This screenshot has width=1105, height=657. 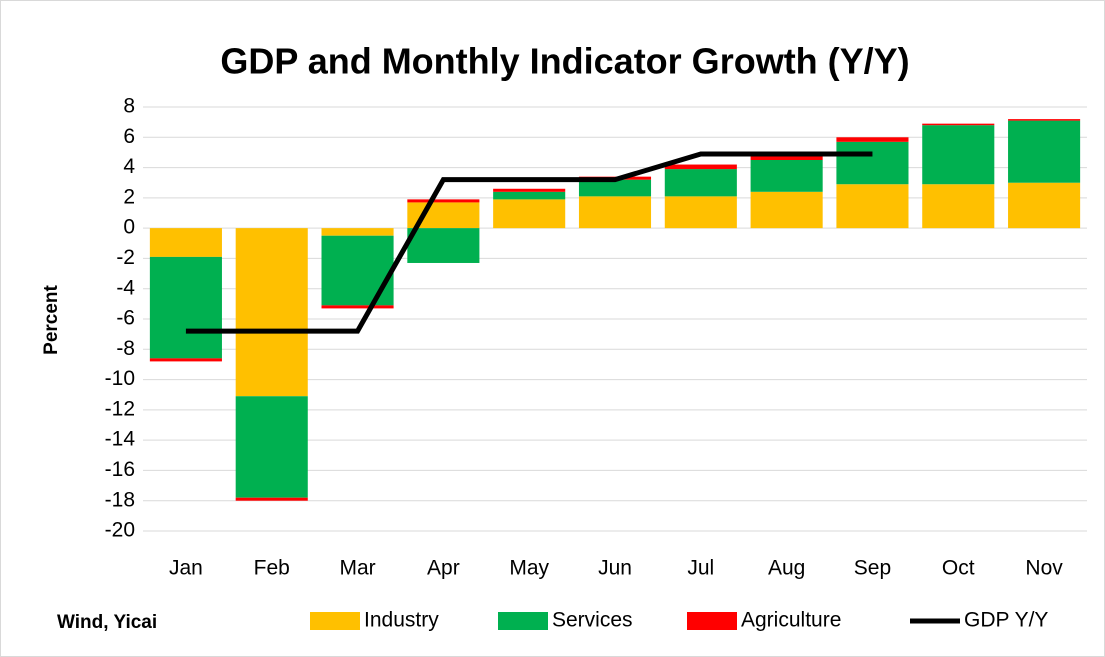 What do you see at coordinates (872, 568) in the screenshot?
I see `x-tick-label: Sep` at bounding box center [872, 568].